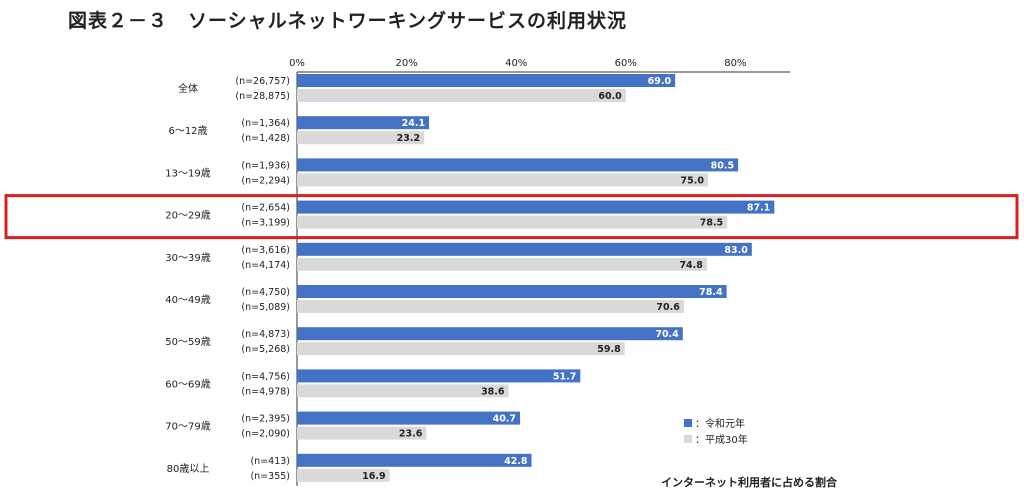 Image resolution: width=1024 pixels, height=500 pixels. I want to click on x-tick-label: 0%, so click(297, 63).